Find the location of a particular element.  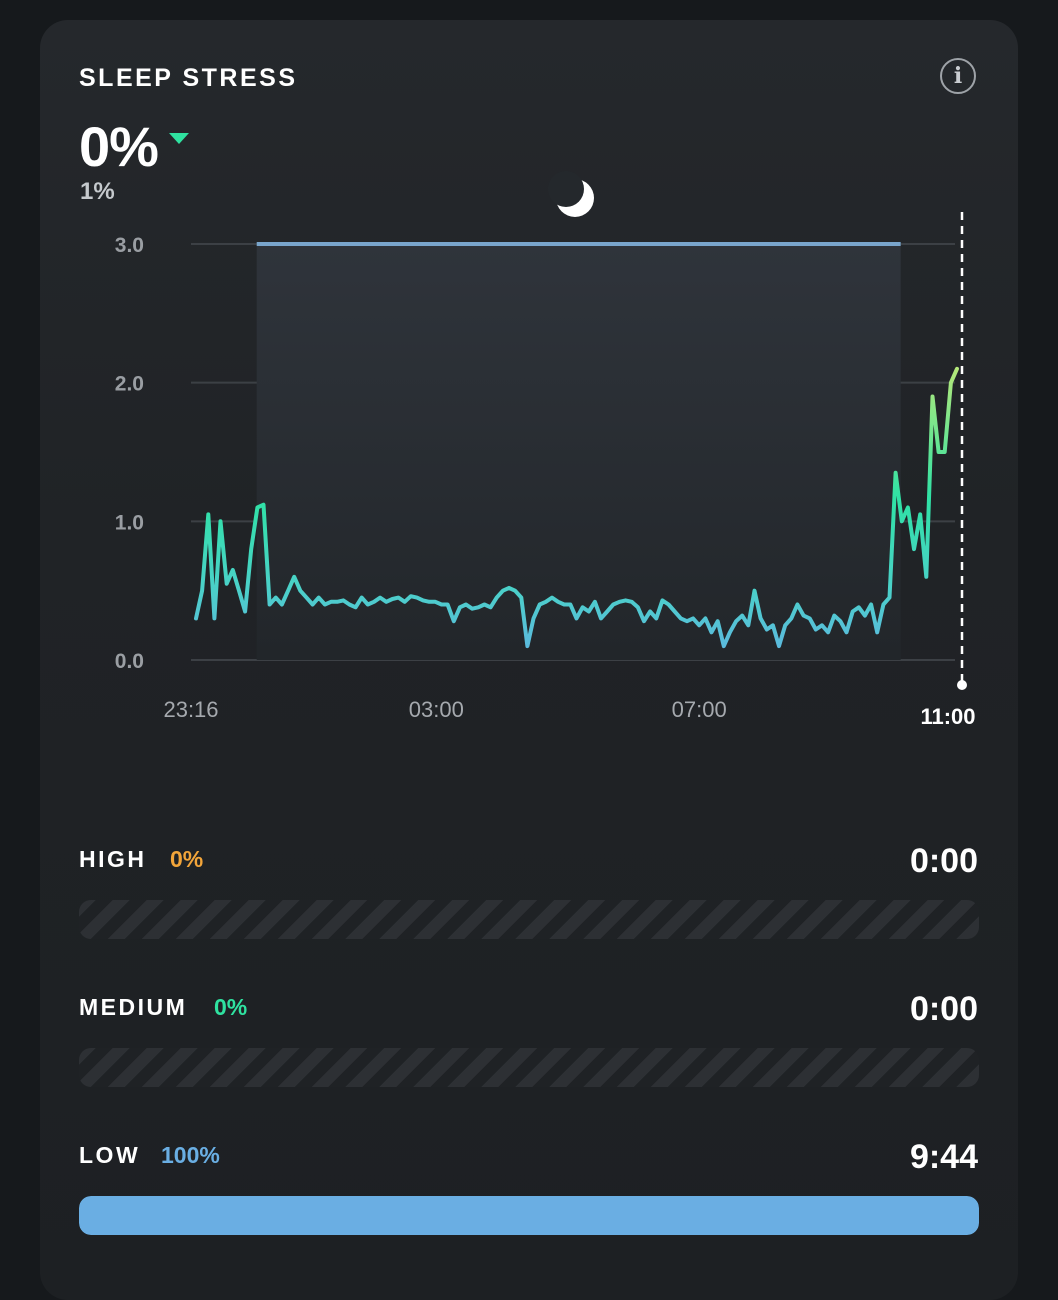

low-percent: 100% is located at coordinates (190, 1155).